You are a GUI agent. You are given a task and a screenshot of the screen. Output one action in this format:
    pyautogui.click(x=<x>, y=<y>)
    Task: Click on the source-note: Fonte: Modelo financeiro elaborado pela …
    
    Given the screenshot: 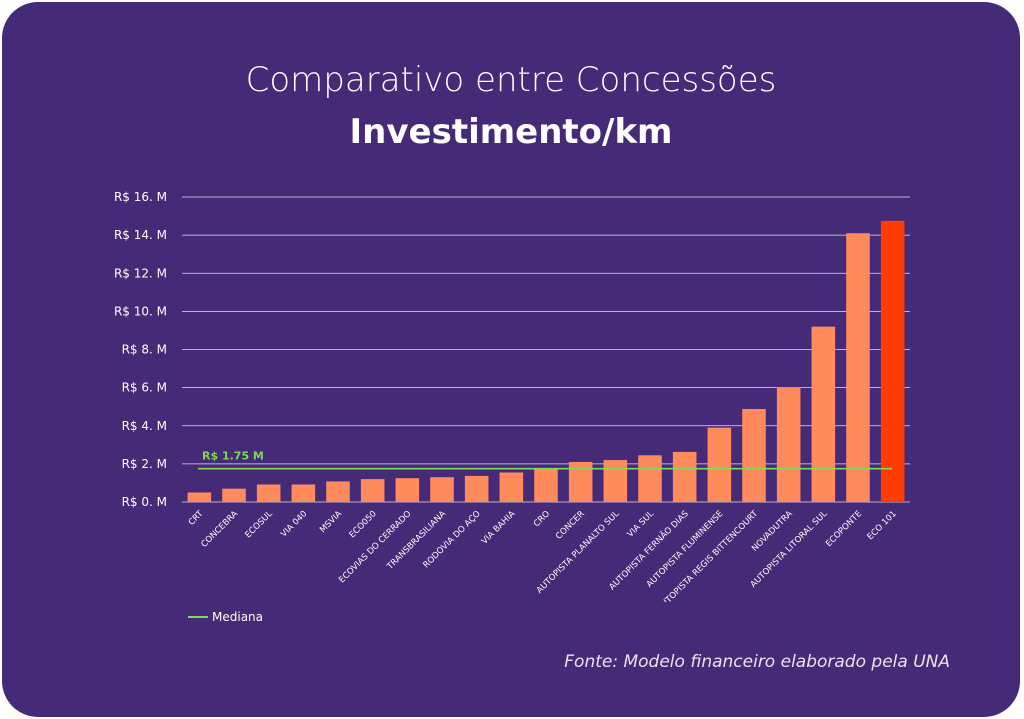 What is the action you would take?
    pyautogui.click(x=757, y=662)
    